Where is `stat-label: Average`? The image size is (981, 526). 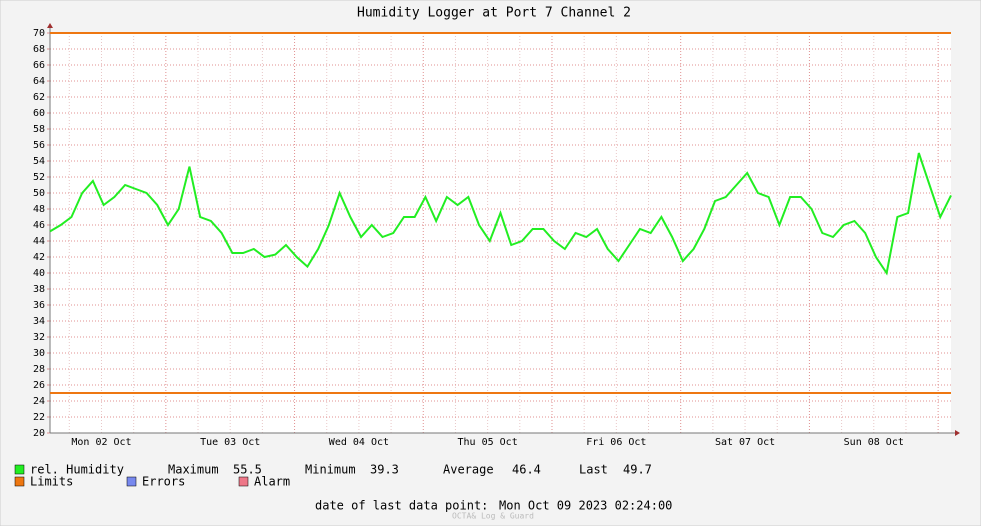
stat-label: Average is located at coordinates (468, 470).